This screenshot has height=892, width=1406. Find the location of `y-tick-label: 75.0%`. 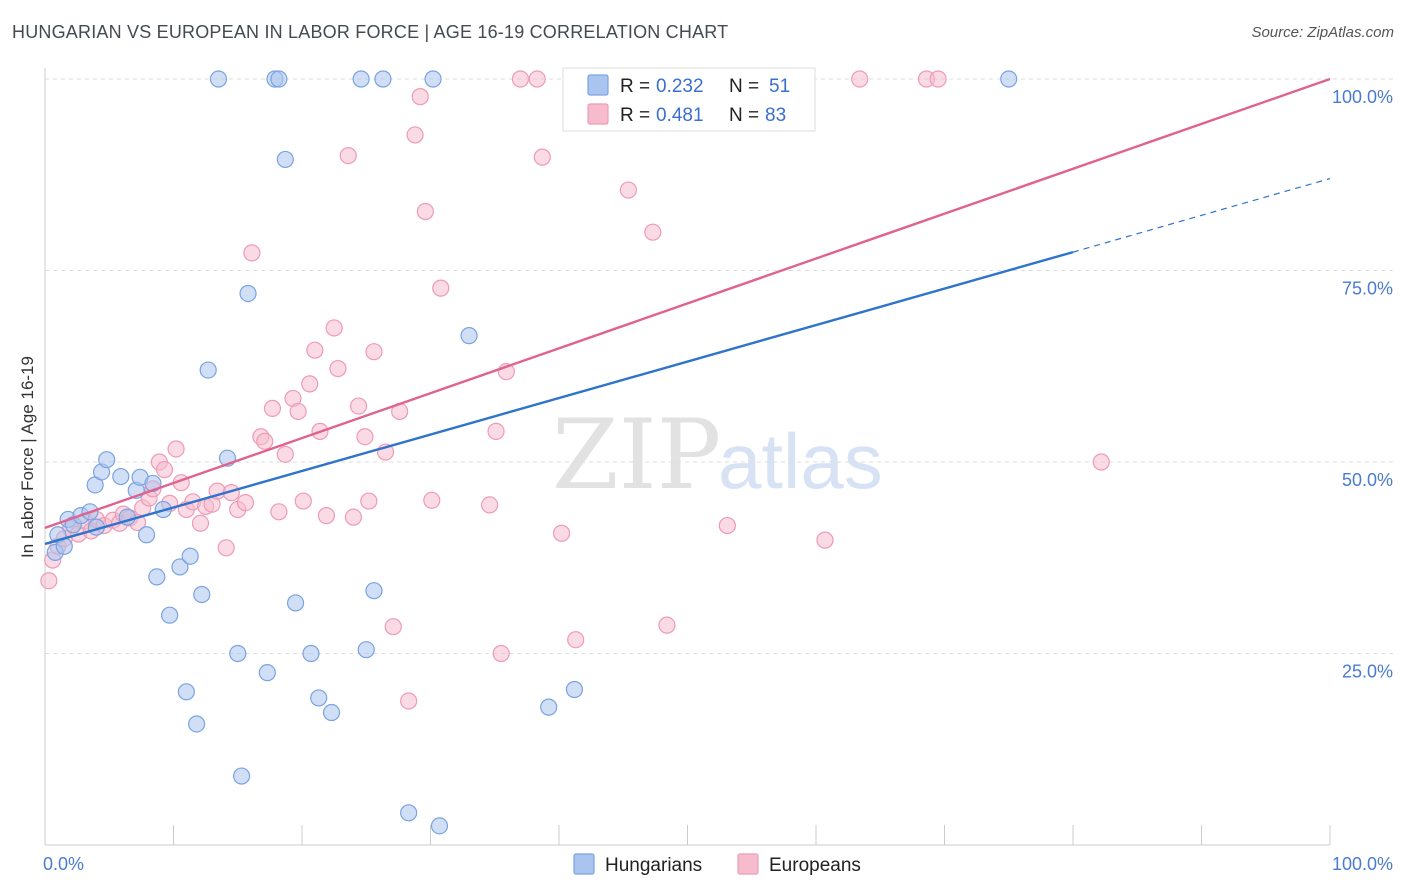

y-tick-label: 75.0% is located at coordinates (1367, 289).